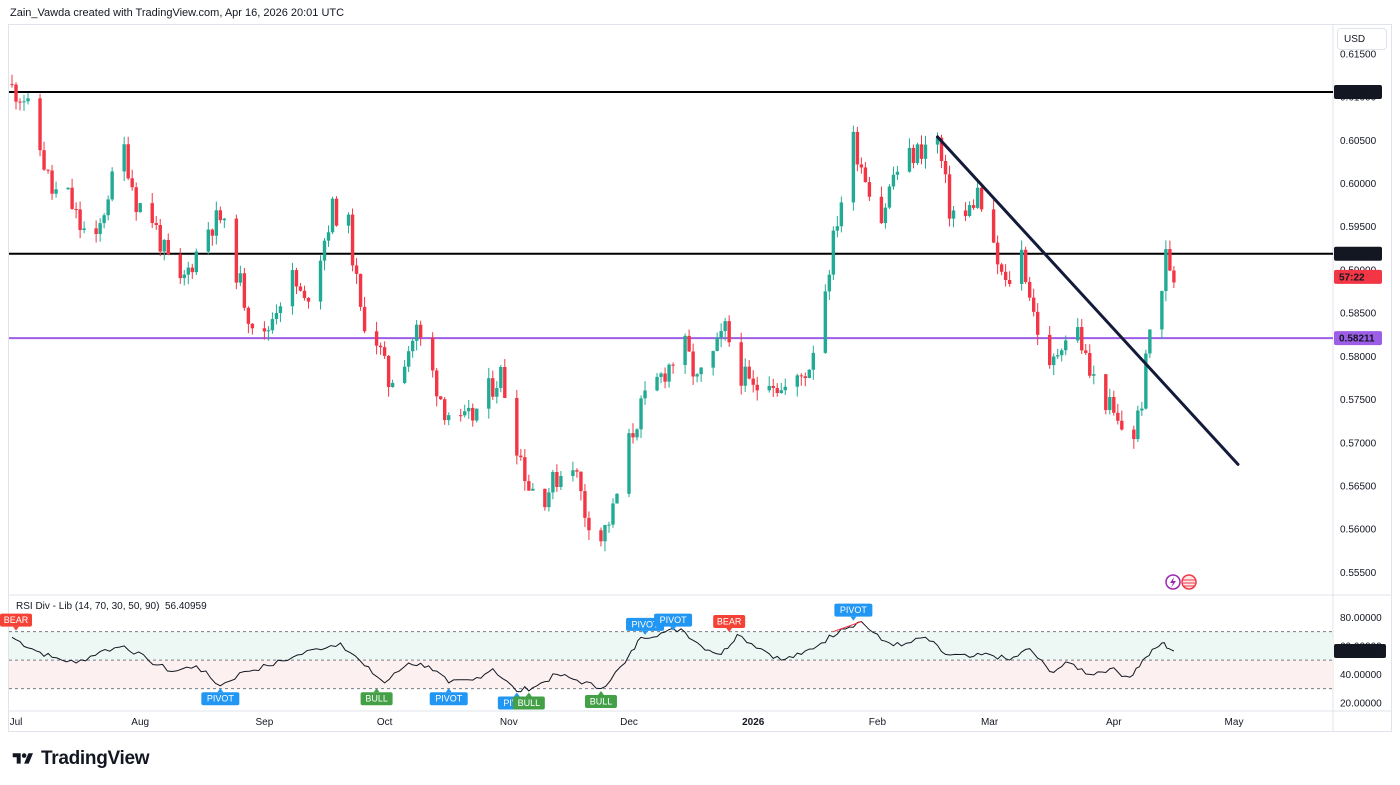  What do you see at coordinates (1357, 339) in the screenshot?
I see `price-tag-support-text: 0.58211` at bounding box center [1357, 339].